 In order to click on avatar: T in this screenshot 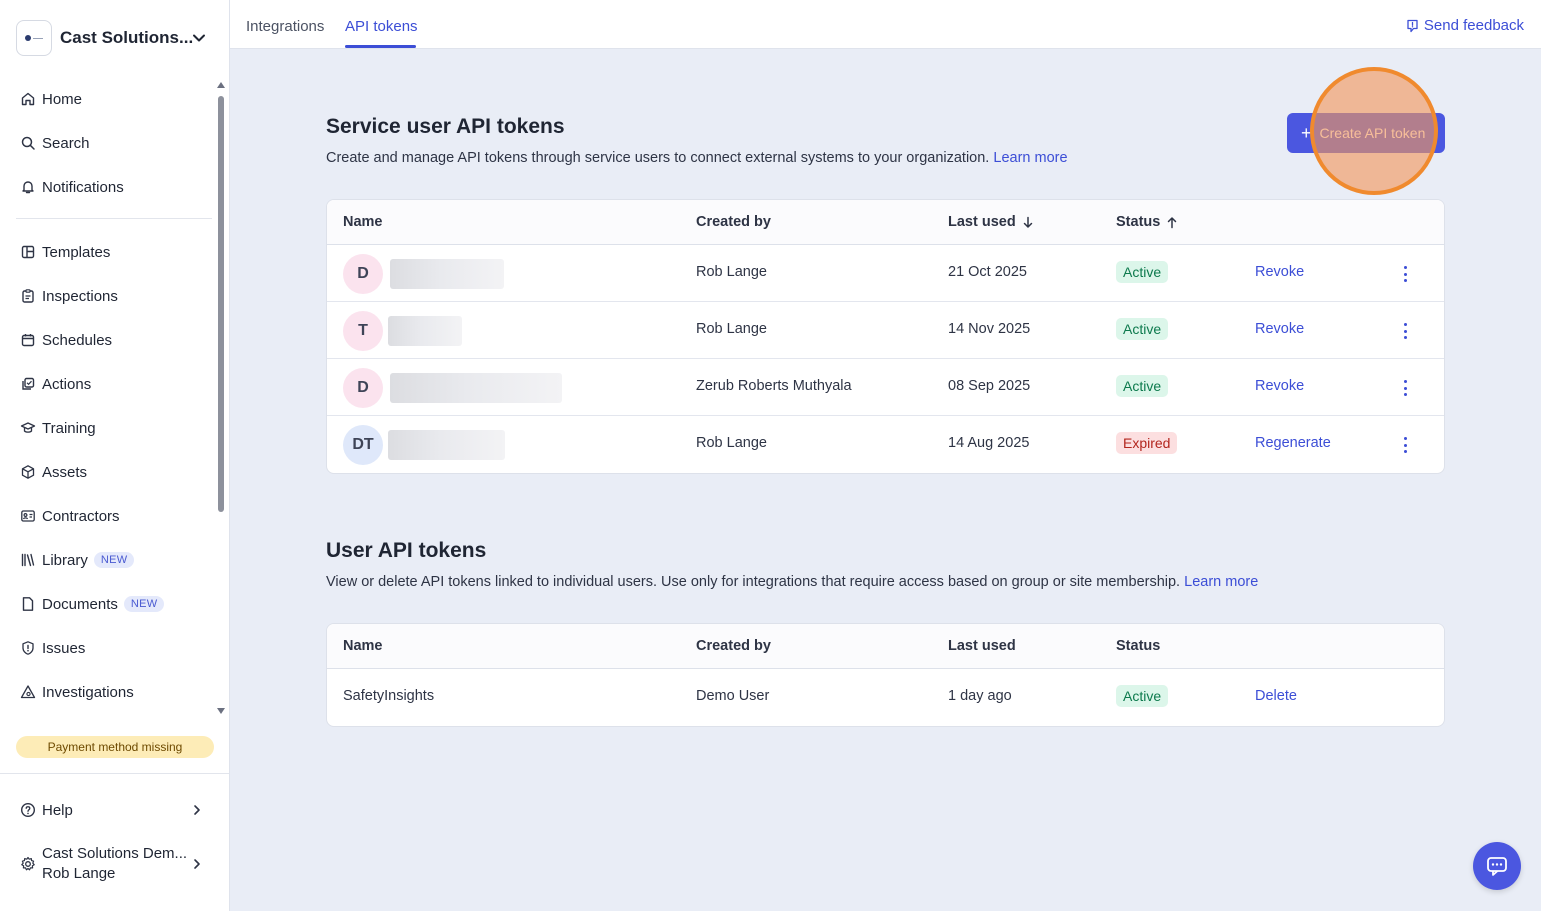, I will do `click(363, 331)`.